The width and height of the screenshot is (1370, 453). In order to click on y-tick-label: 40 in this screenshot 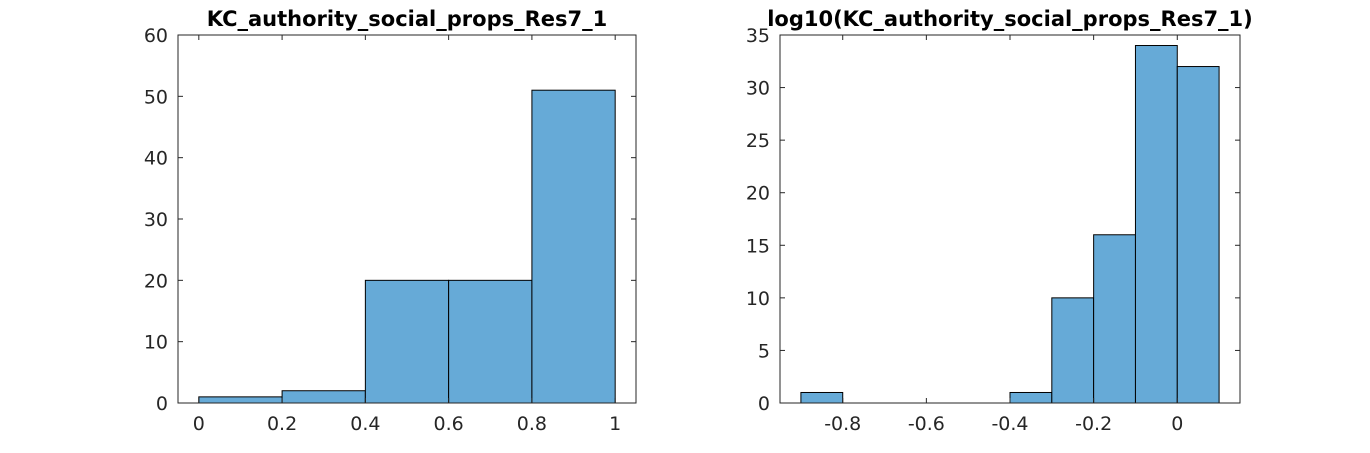, I will do `click(156, 159)`.